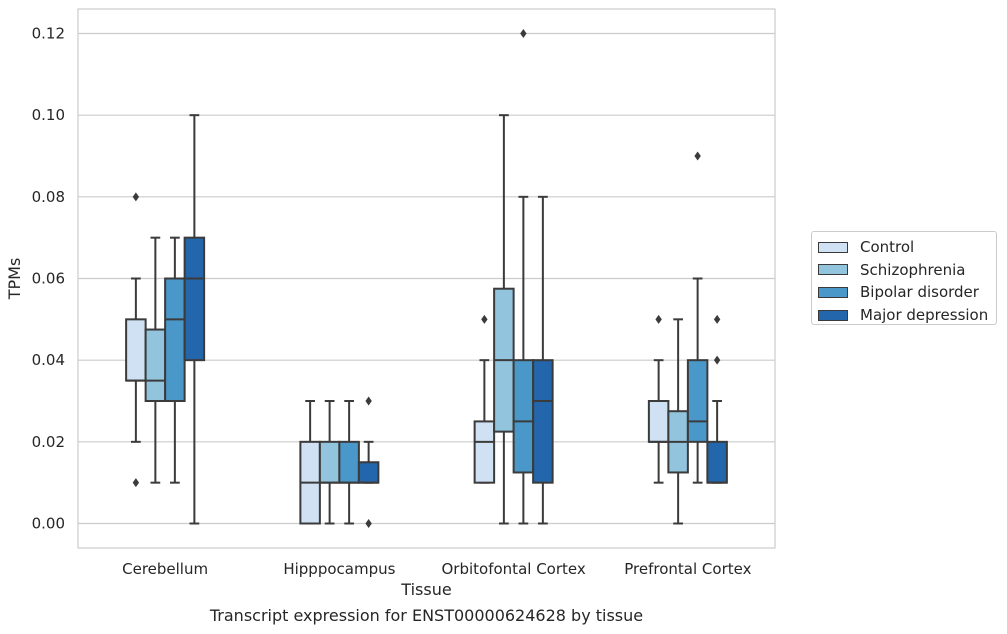 The width and height of the screenshot is (1007, 634). What do you see at coordinates (48, 524) in the screenshot?
I see `y-tick-label: 0.00` at bounding box center [48, 524].